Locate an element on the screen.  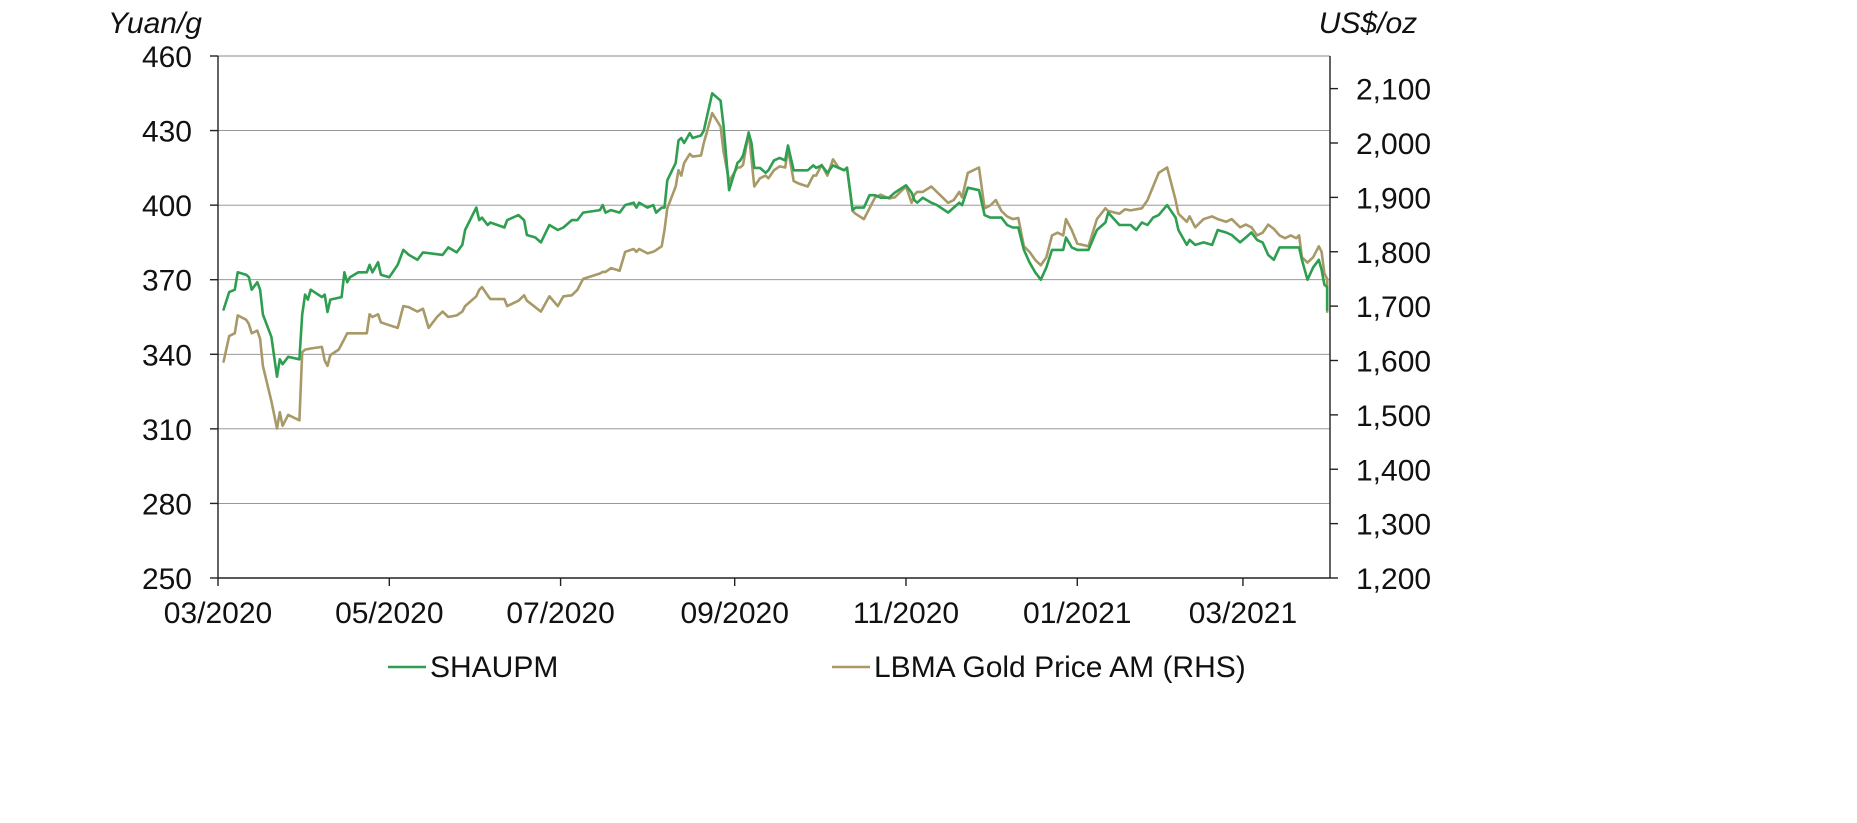
left-tick-label: 370 is located at coordinates (167, 281).